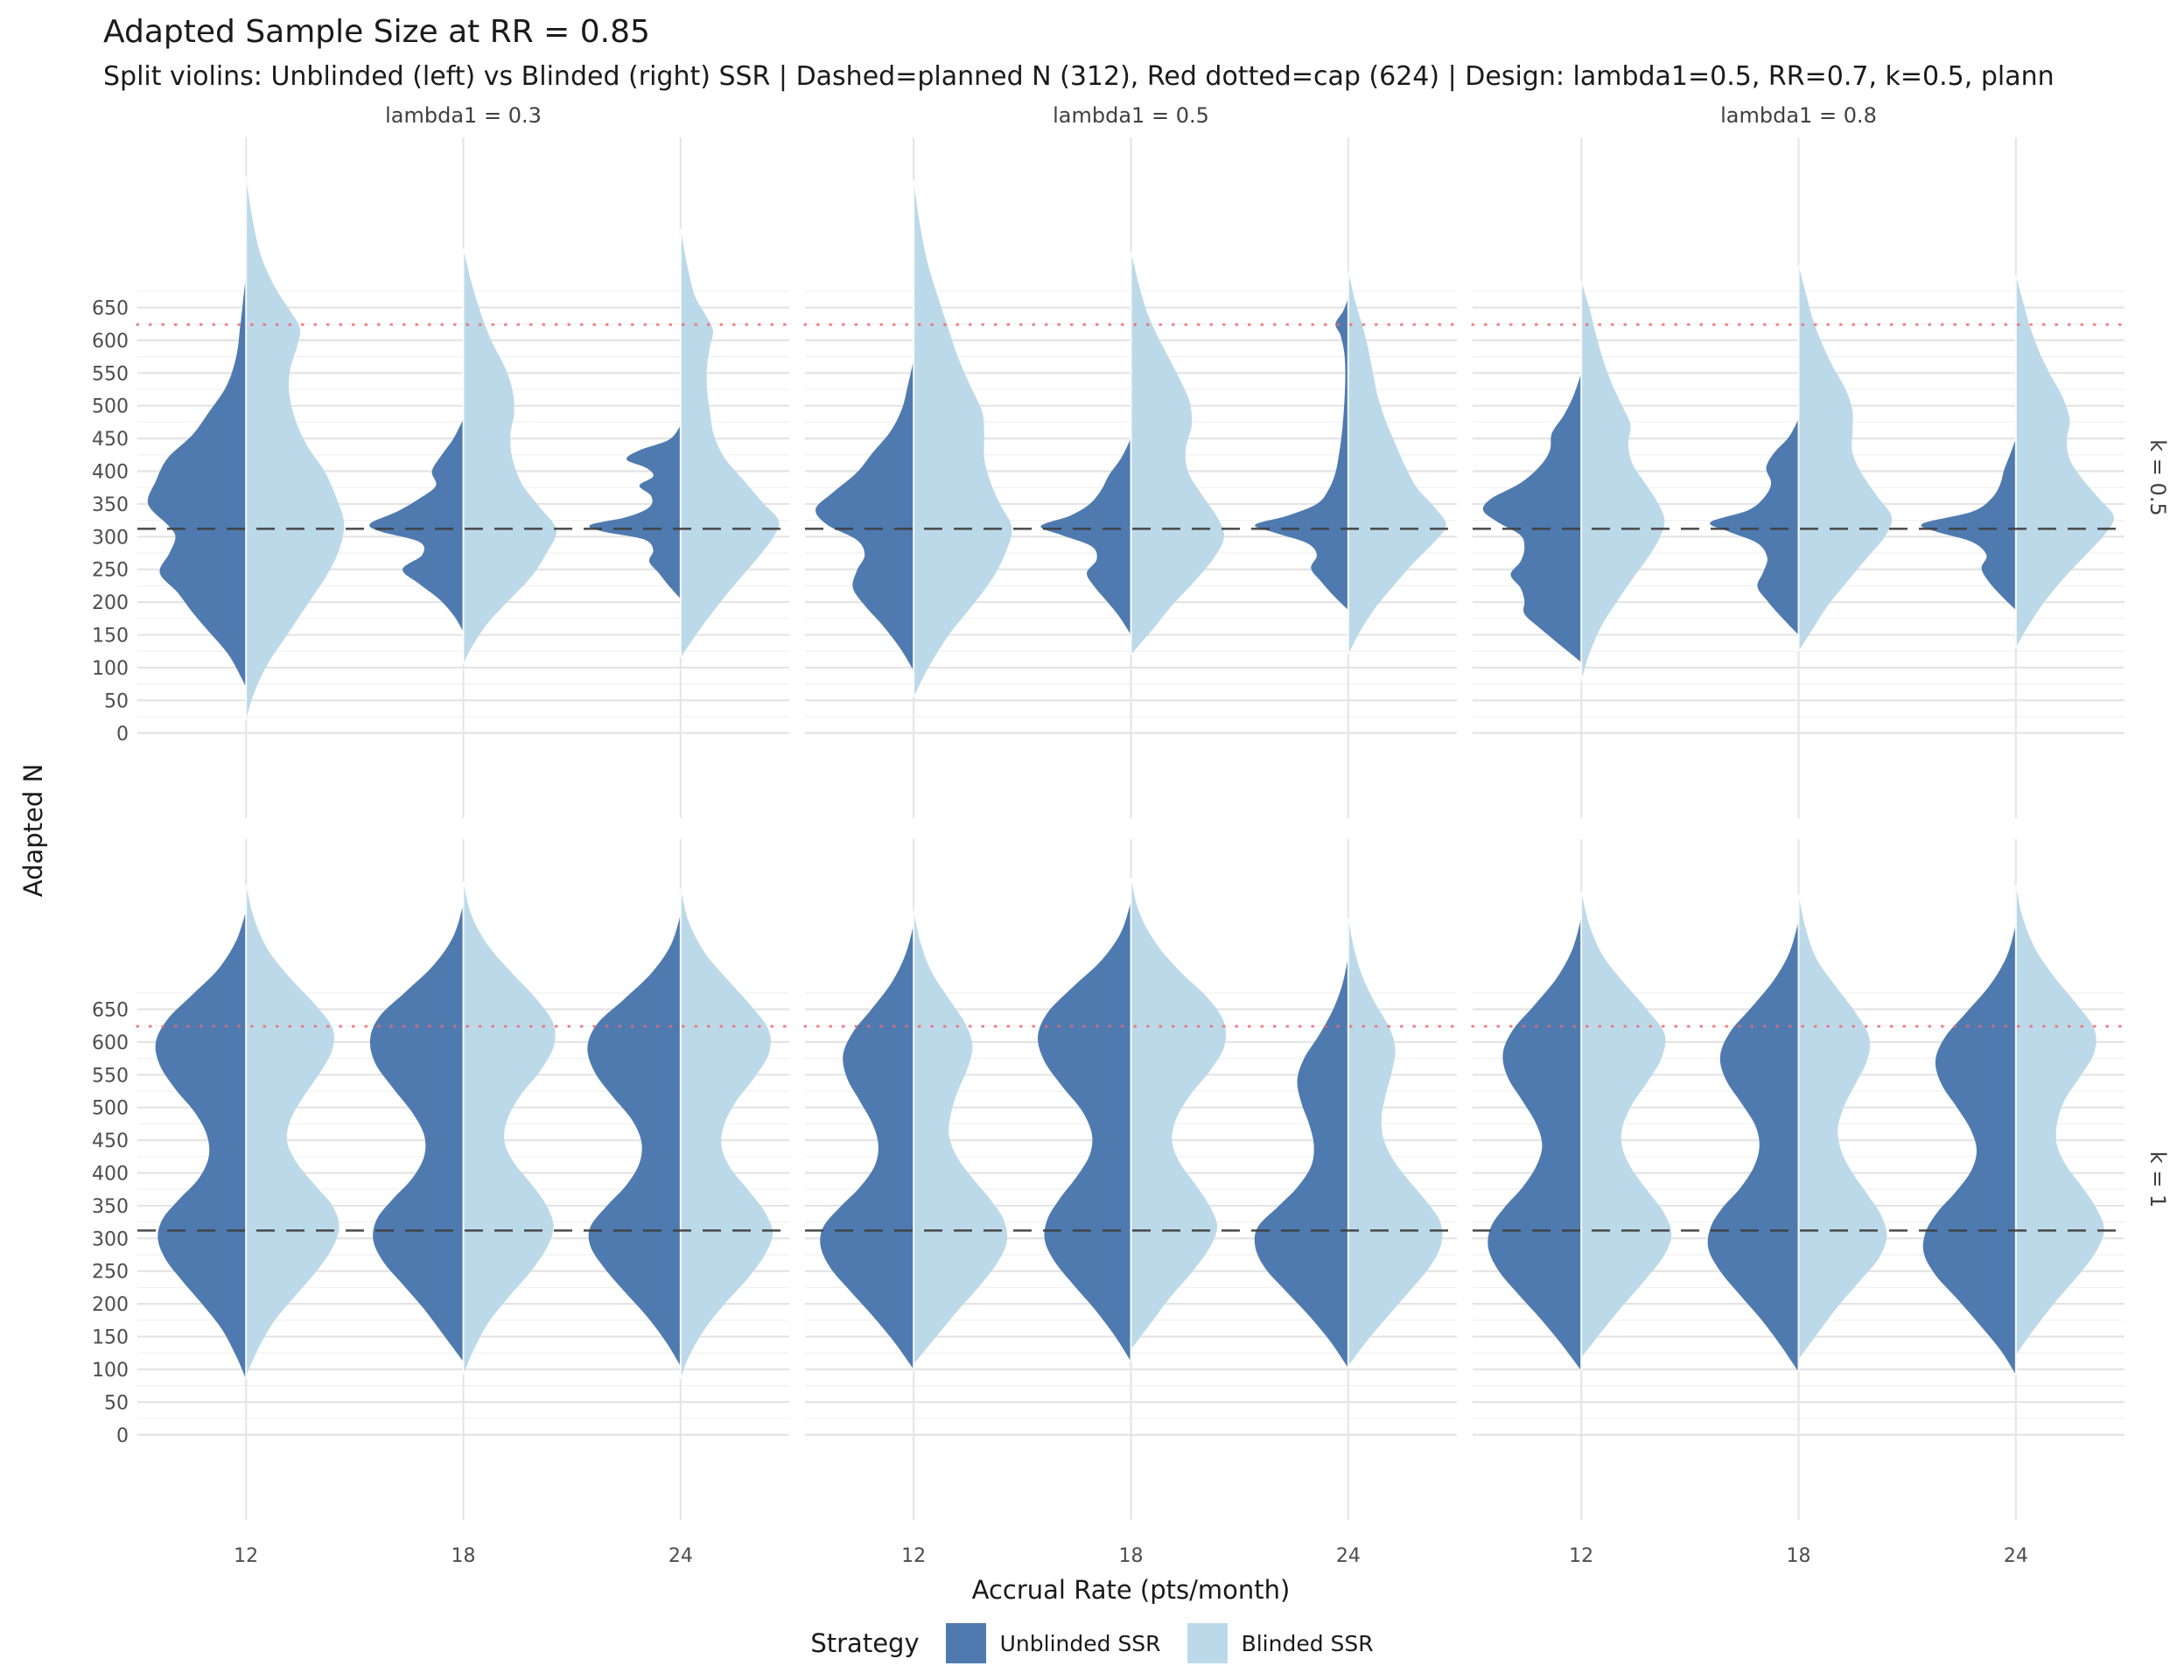 The height and width of the screenshot is (1680, 2184). I want to click on legend: Strategy Unblinded SSR Blinded SSR, so click(1092, 1643).